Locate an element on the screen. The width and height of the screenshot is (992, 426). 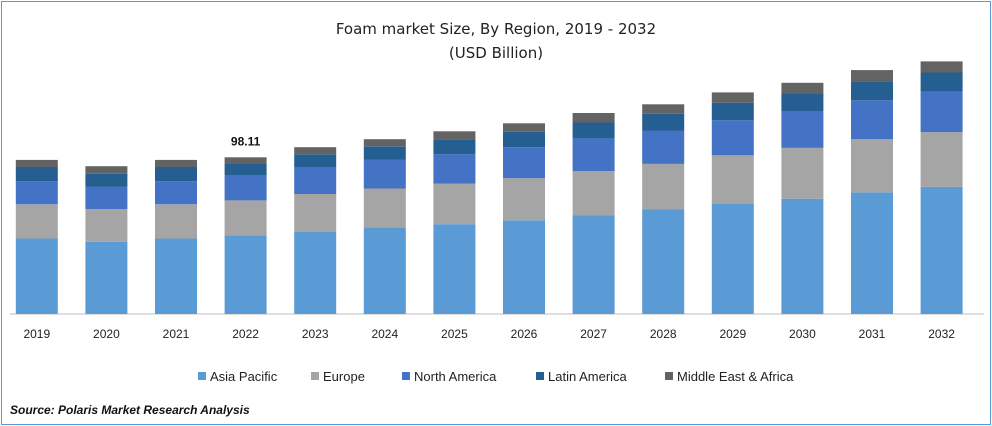
x-tick-label: 2020 is located at coordinates (106, 334).